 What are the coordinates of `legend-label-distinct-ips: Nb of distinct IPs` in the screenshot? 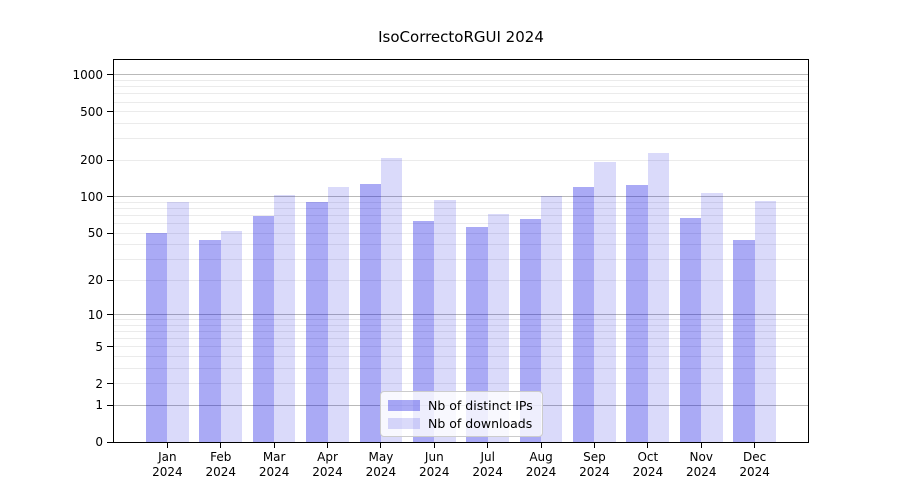 It's located at (480, 405).